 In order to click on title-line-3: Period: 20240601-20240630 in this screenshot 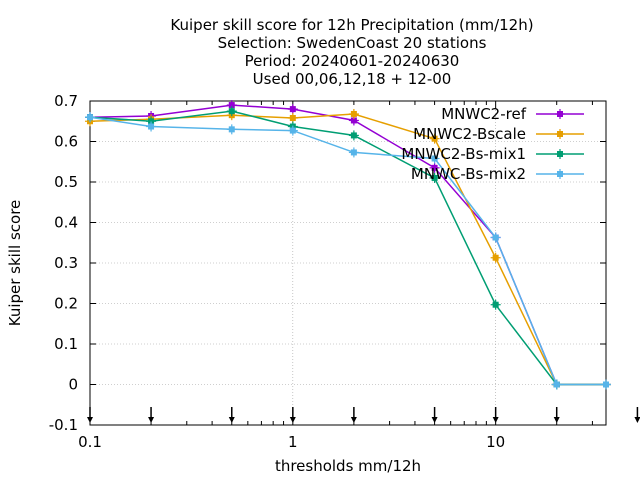, I will do `click(352, 61)`.